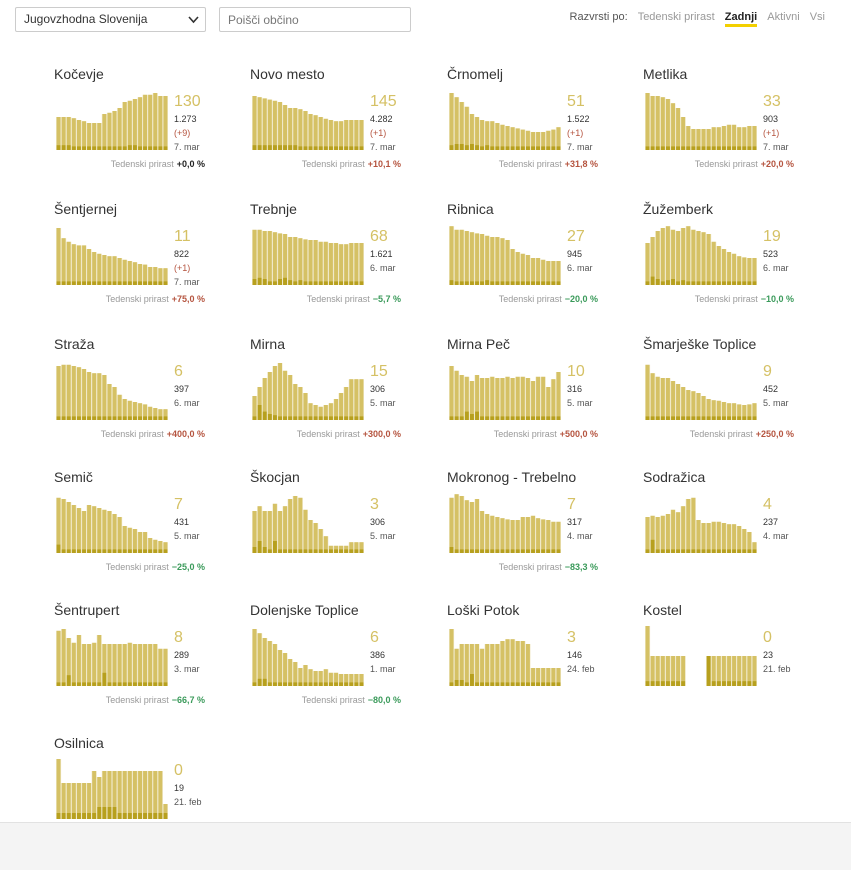 Image resolution: width=851 pixels, height=870 pixels. Describe the element at coordinates (741, 19) in the screenshot. I see `sort-option-zadnji: Zadnji` at that location.